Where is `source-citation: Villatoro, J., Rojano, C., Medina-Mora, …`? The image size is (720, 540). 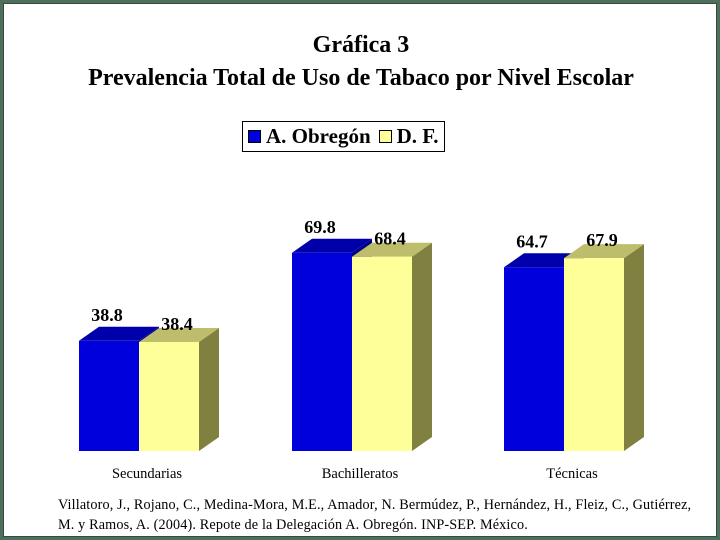 source-citation: Villatoro, J., Rojano, C., Medina-Mora, … is located at coordinates (375, 515).